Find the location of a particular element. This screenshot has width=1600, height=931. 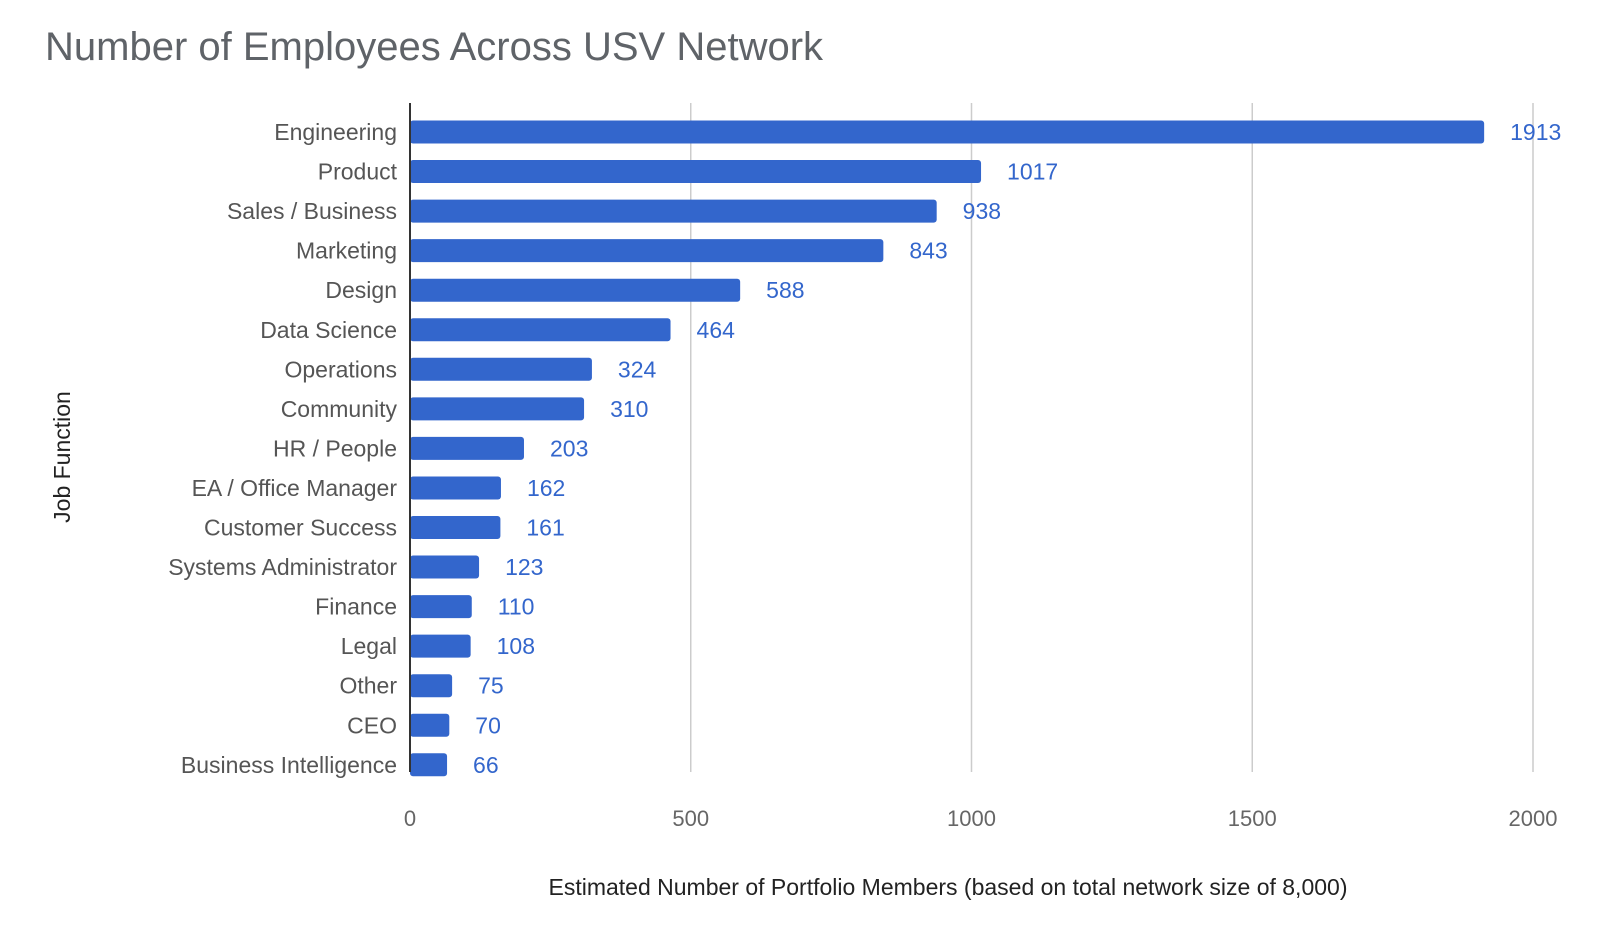

data-label: 123 is located at coordinates (524, 567).